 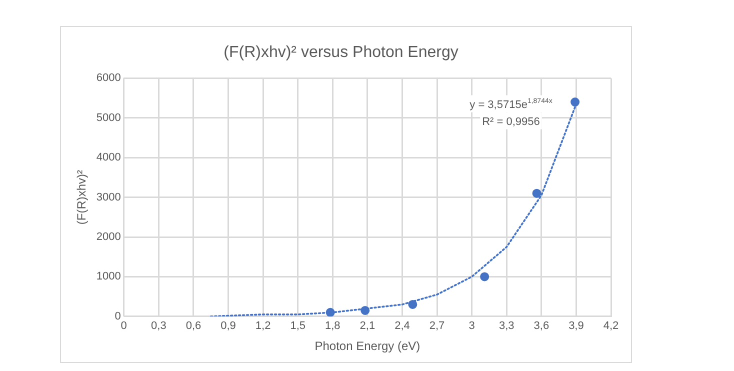 What do you see at coordinates (437, 326) in the screenshot?
I see `x-tick-label: 2,7` at bounding box center [437, 326].